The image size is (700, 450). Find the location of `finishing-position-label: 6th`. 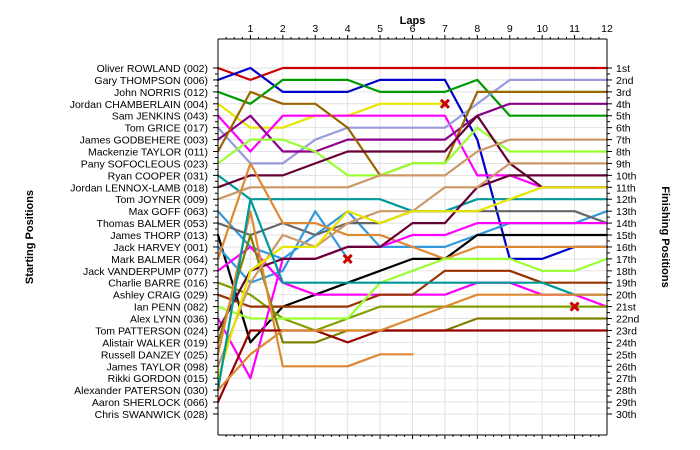

finishing-position-label: 6th is located at coordinates (623, 129).